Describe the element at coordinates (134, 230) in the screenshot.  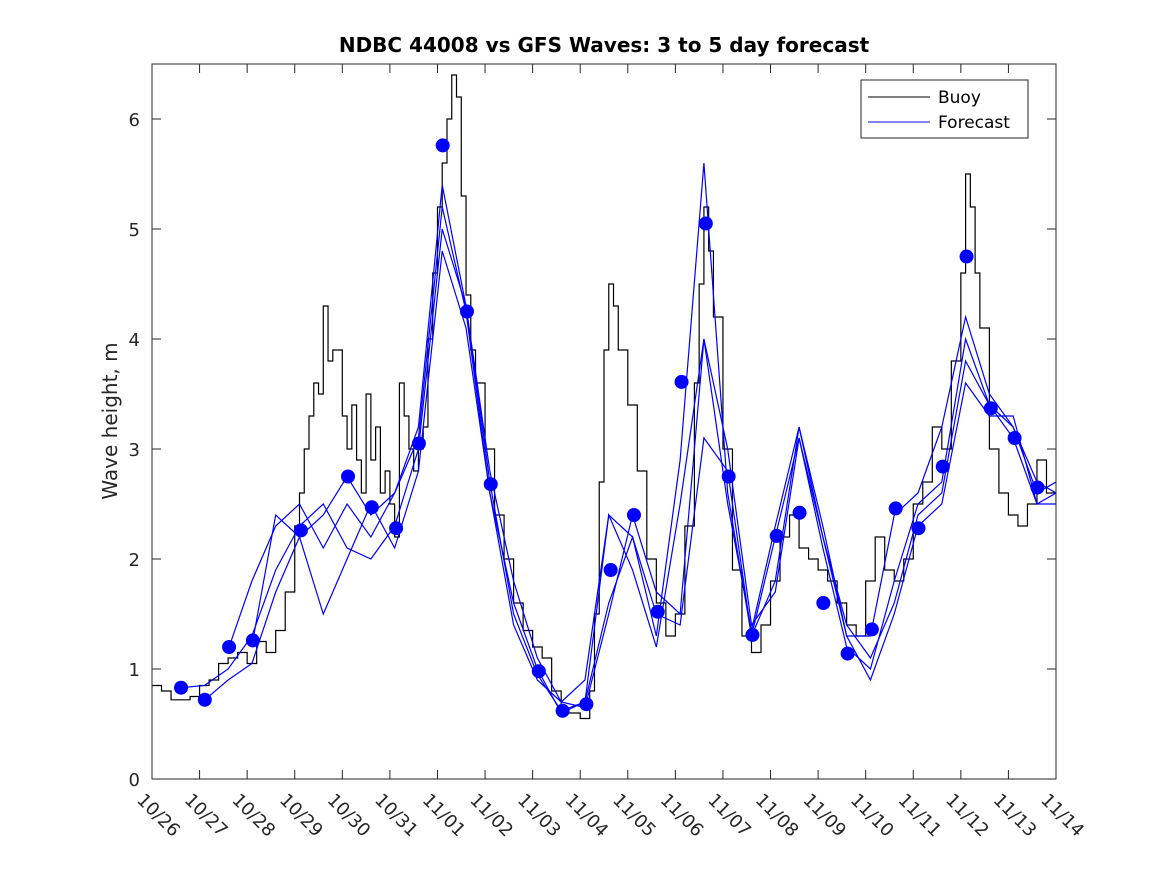
I see `y-tick-label: 5` at that location.